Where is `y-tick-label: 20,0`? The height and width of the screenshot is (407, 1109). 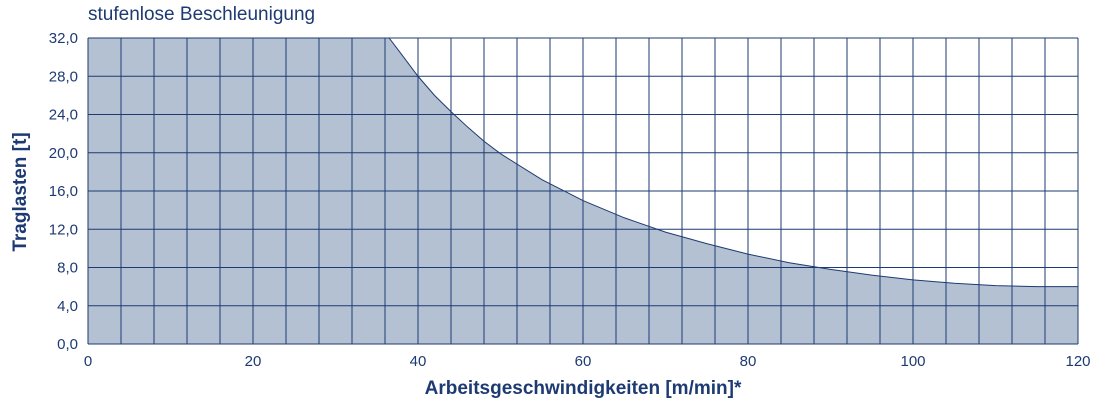
y-tick-label: 20,0 is located at coordinates (63, 153).